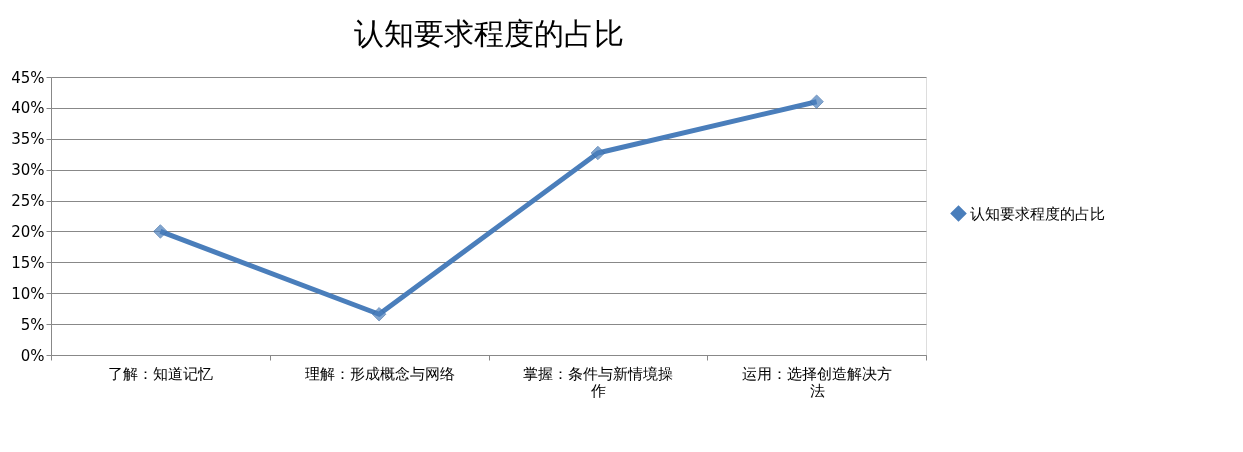  I want to click on y-tick-label: 5%, so click(32, 324).